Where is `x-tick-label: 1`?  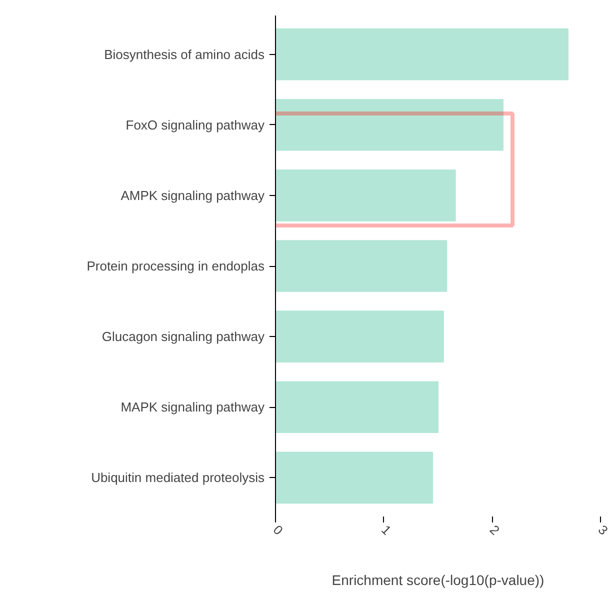 x-tick-label: 1 is located at coordinates (386, 530).